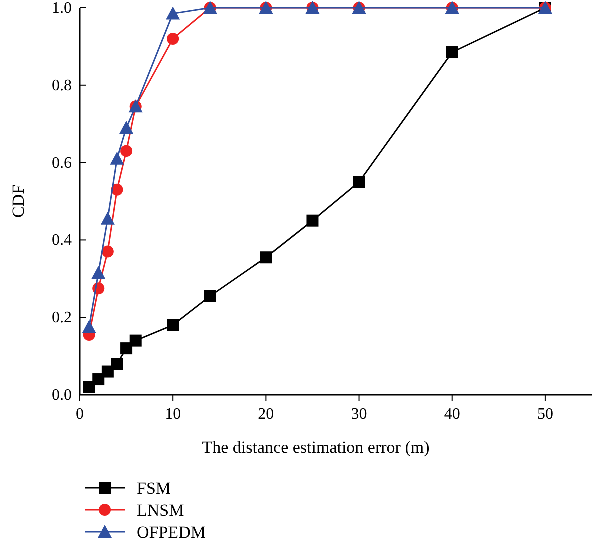 The height and width of the screenshot is (550, 600). Describe the element at coordinates (154, 488) in the screenshot. I see `legend-label: FSM` at that location.